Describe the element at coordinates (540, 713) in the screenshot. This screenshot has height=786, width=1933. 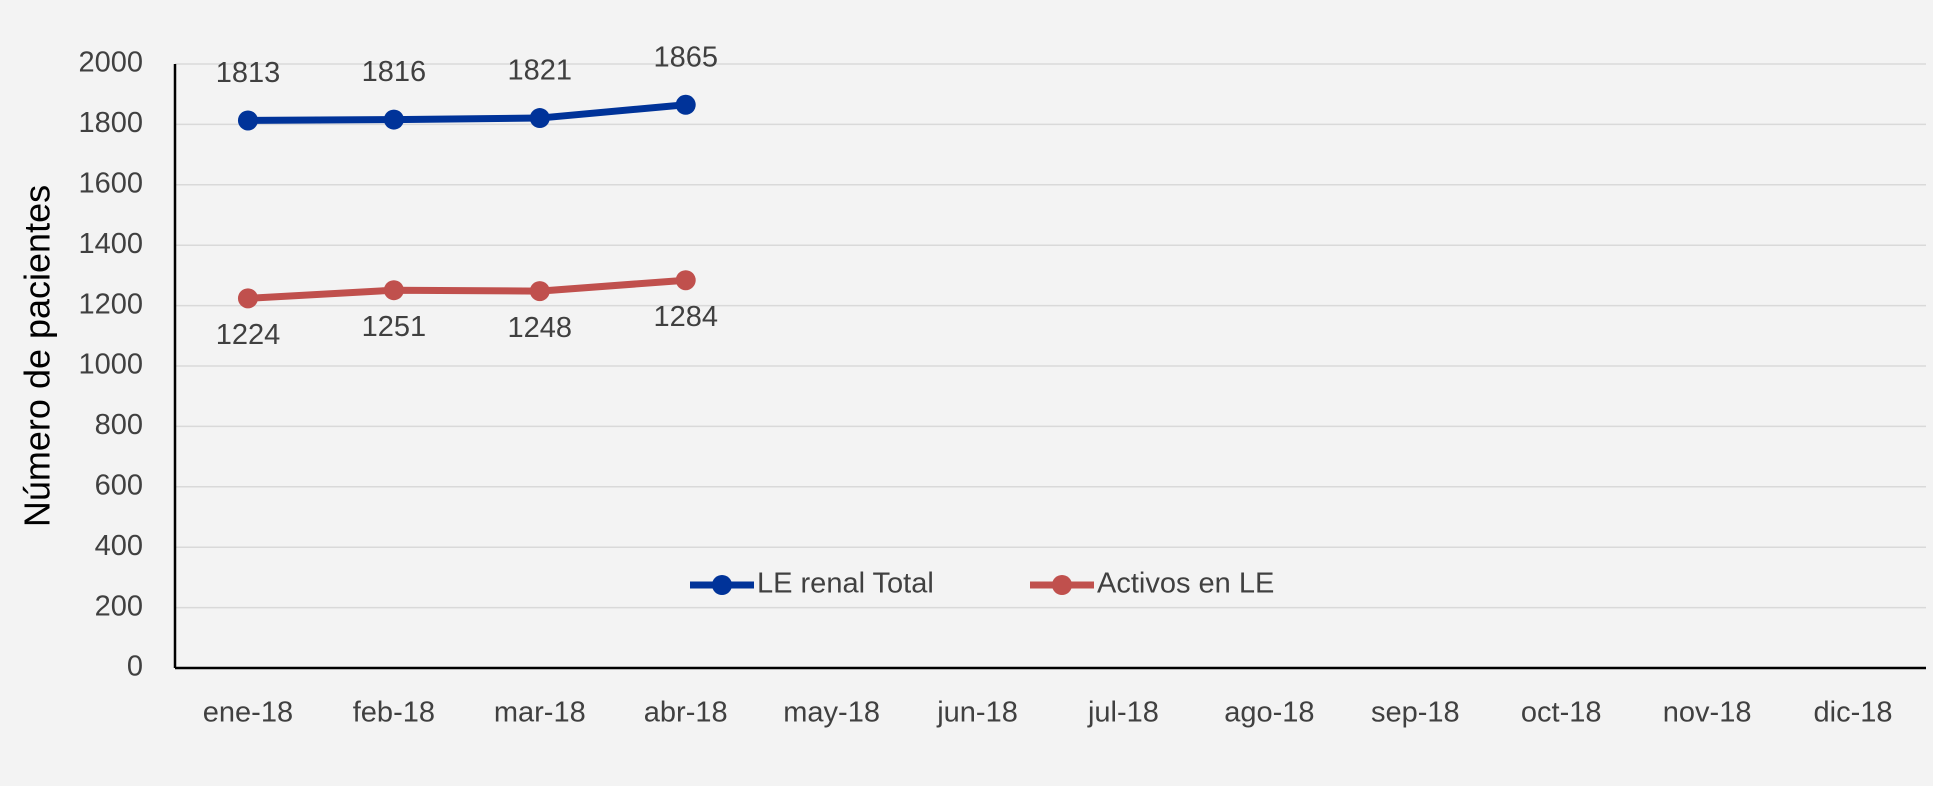
I see `x-tick-label: mar-18` at that location.